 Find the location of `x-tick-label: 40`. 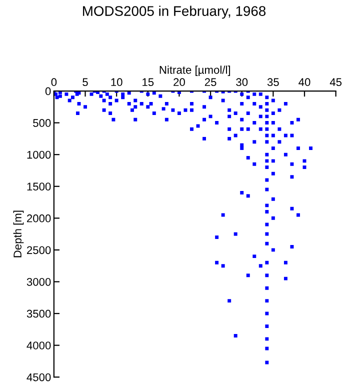

x-tick-label: 40 is located at coordinates (304, 82).